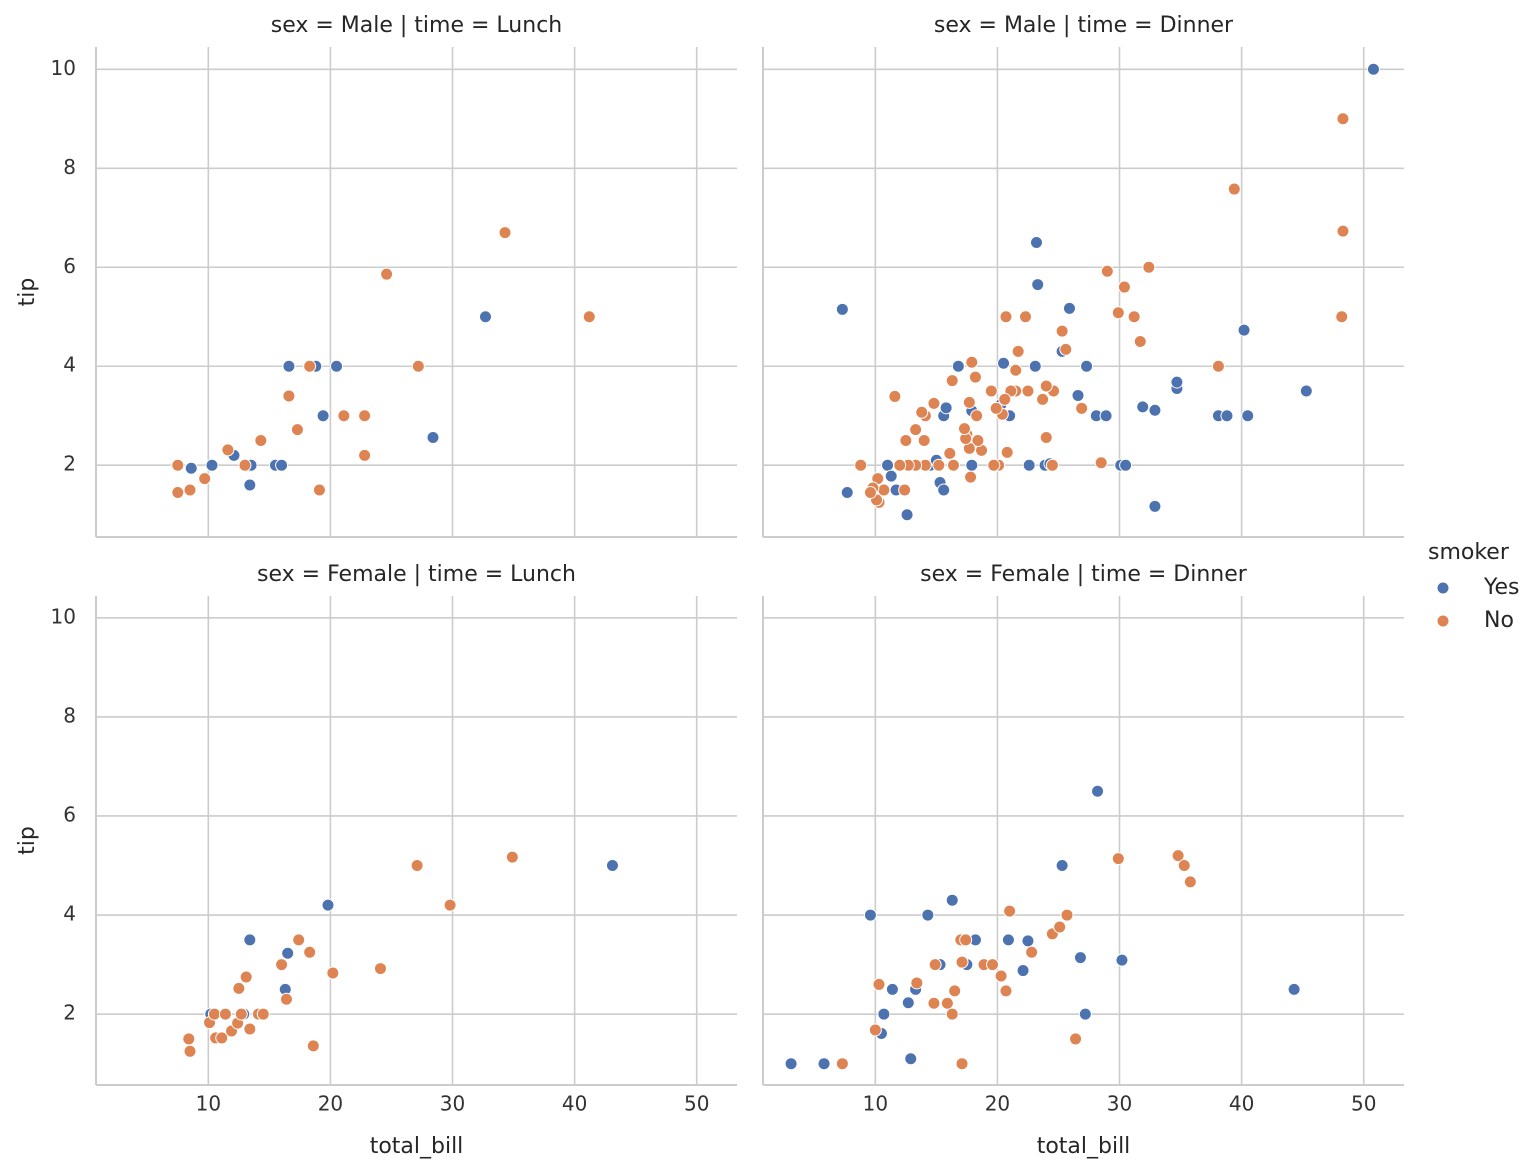  Describe the element at coordinates (1499, 620) in the screenshot. I see `legend-label: No` at that location.